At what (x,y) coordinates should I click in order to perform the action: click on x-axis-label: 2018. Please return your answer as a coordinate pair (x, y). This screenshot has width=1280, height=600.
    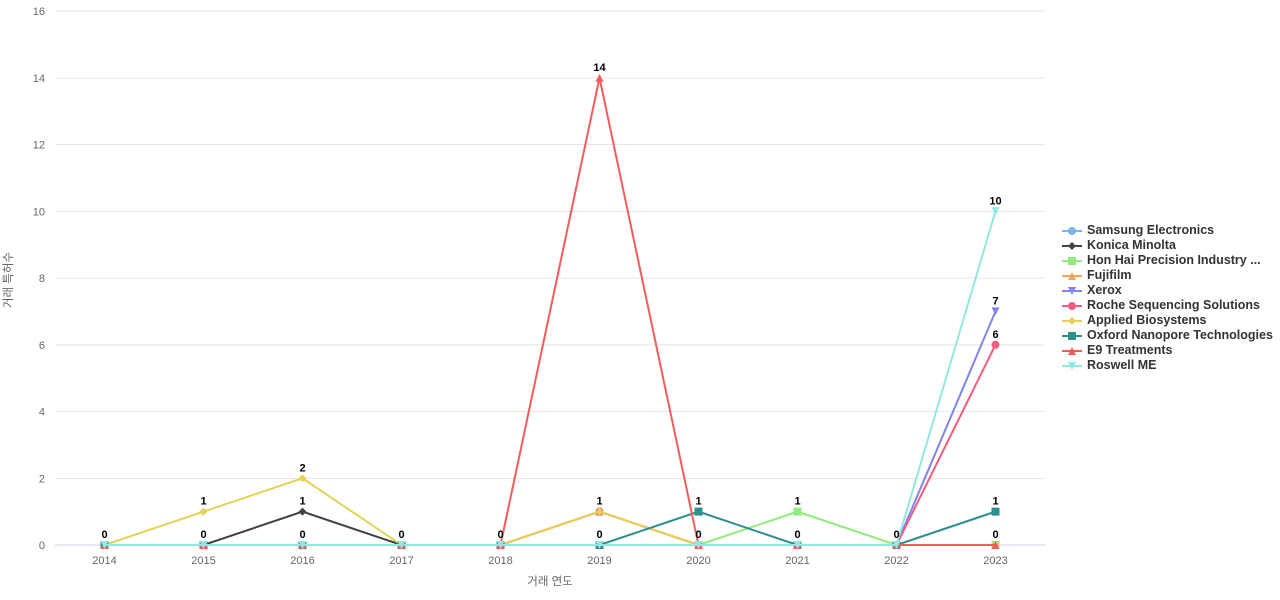
    Looking at the image, I should click on (500, 561).